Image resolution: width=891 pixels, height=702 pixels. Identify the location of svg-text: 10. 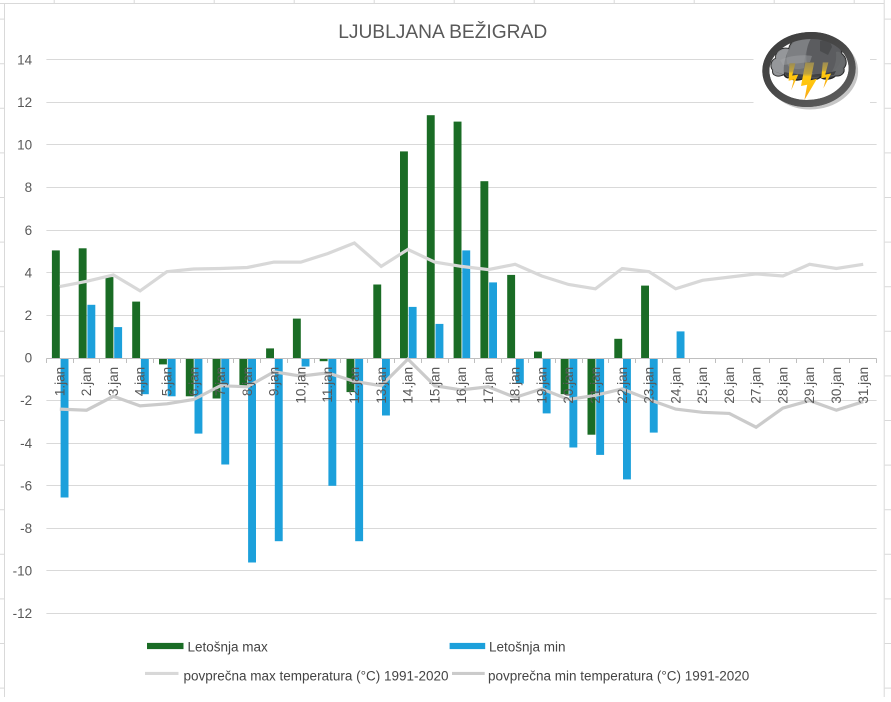
(24, 145).